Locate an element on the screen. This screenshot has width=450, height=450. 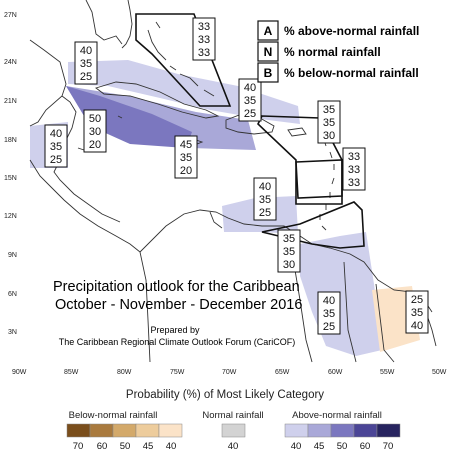
prob-above: 50 is located at coordinates (95, 119).